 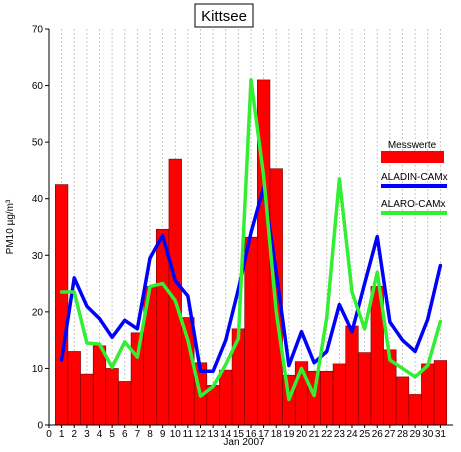 I want to click on x-tick-label-15: 15, so click(x=239, y=434).